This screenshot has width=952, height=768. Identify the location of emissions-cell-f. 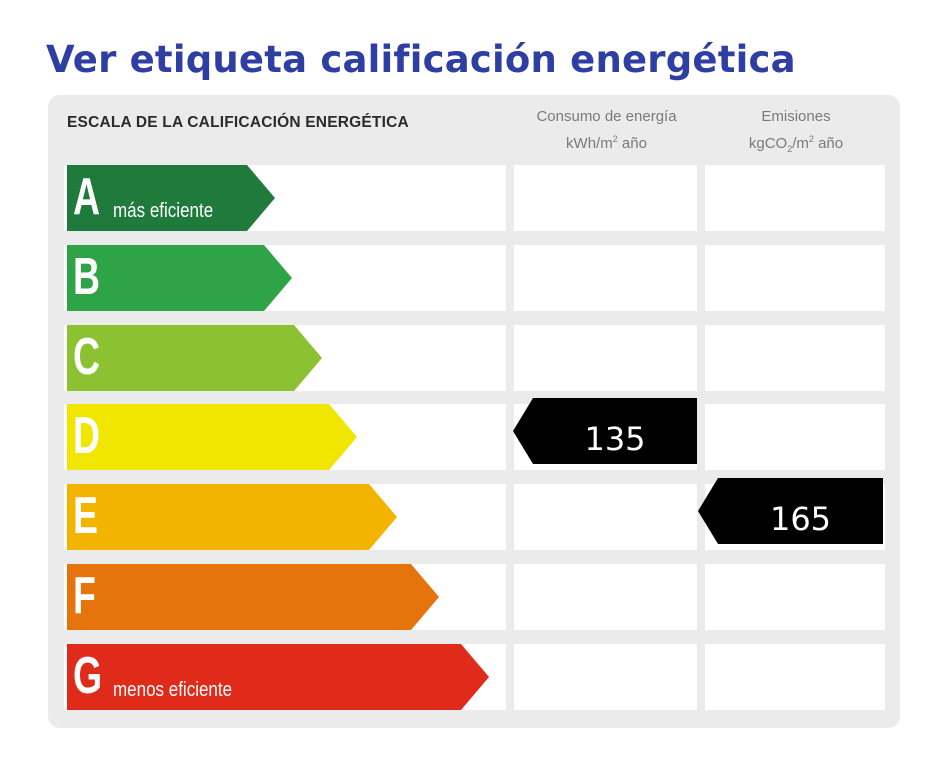
(795, 597).